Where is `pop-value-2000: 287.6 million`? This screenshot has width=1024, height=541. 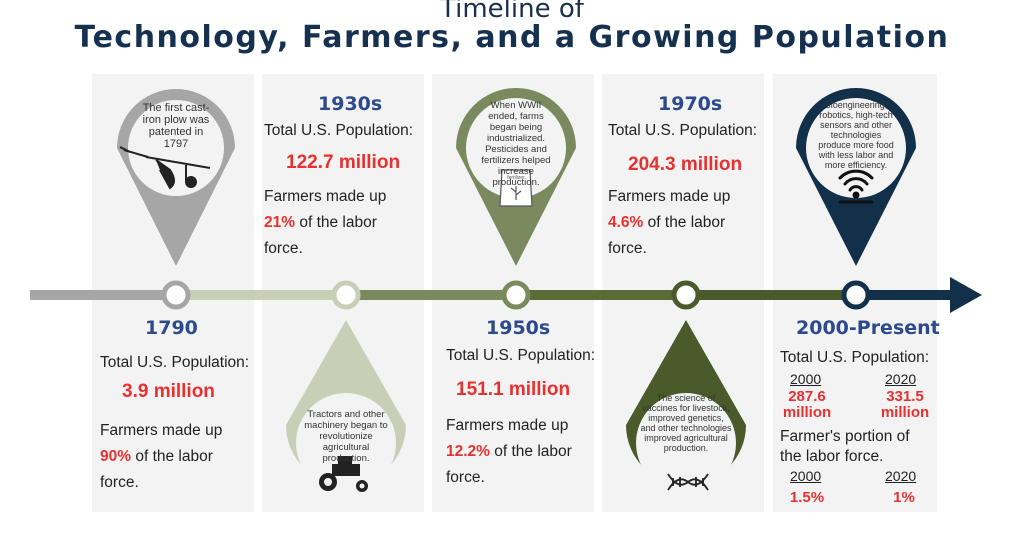
pop-value-2000: 287.6 million is located at coordinates (807, 404).